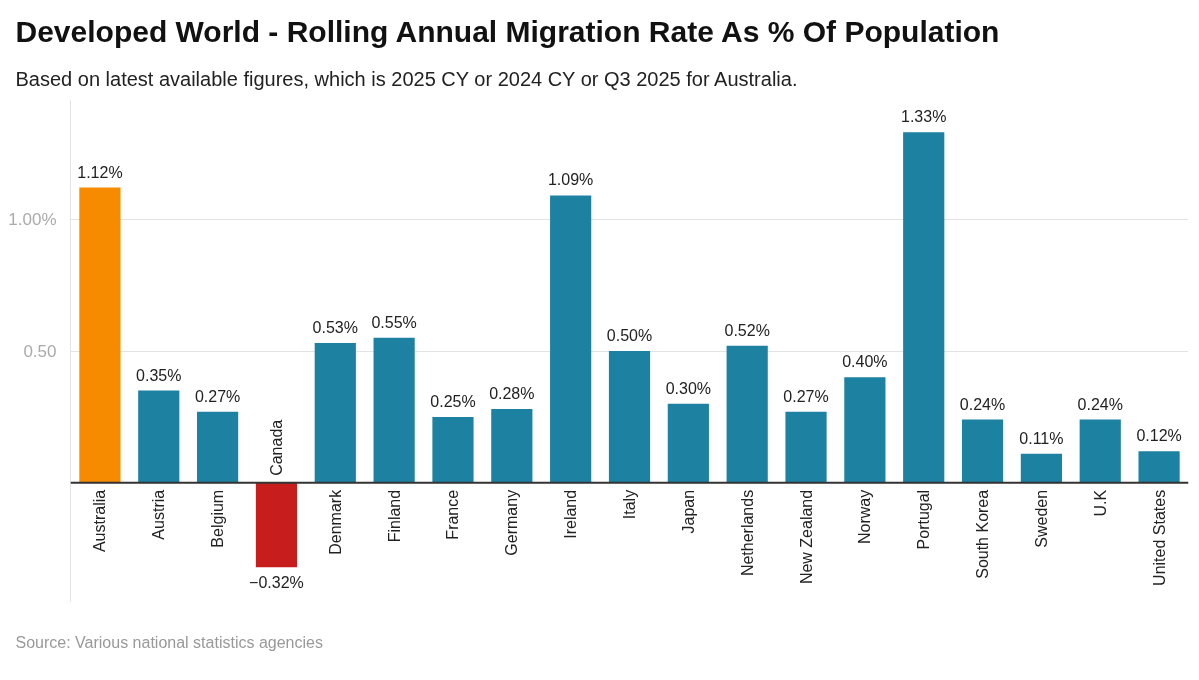 This screenshot has width=1199, height=680. Describe the element at coordinates (40, 351) in the screenshot. I see `y-tick-label: 0.50` at that location.